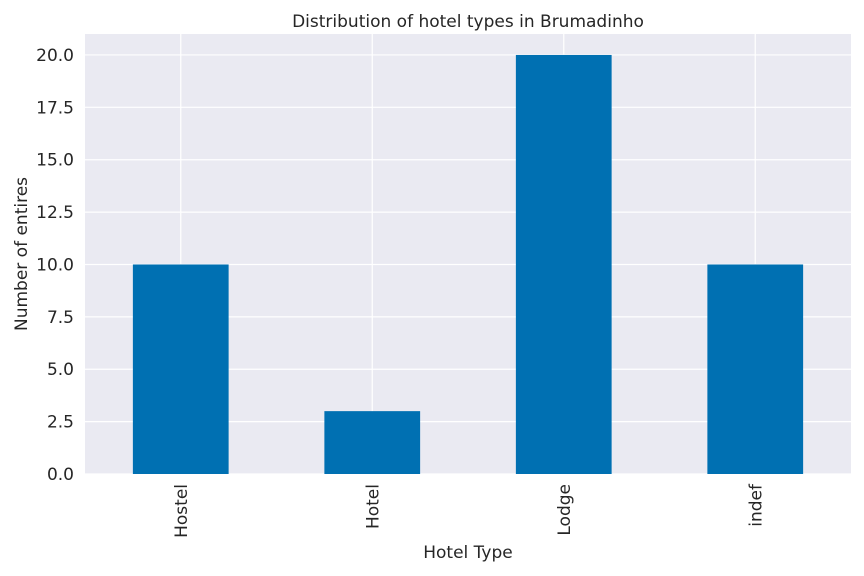 The width and height of the screenshot is (864, 576). I want to click on y-tick-label: 5.0, so click(60, 370).